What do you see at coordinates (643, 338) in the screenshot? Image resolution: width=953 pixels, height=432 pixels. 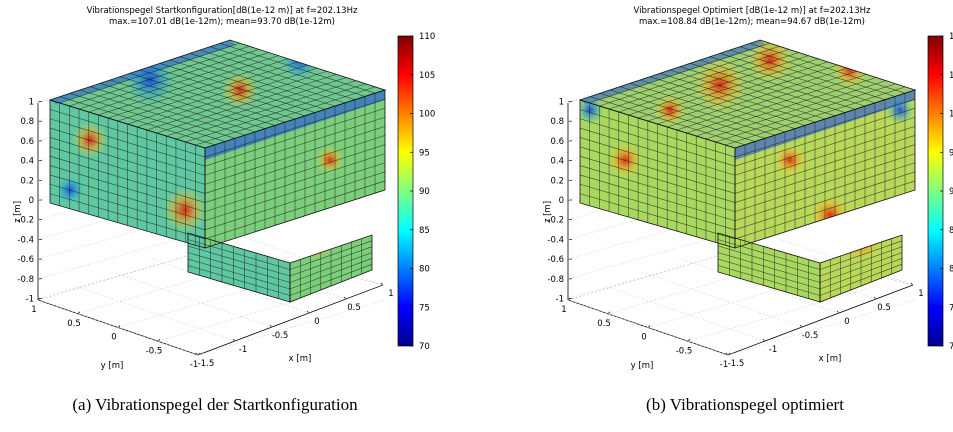 I see `y-tick-label: 0` at bounding box center [643, 338].